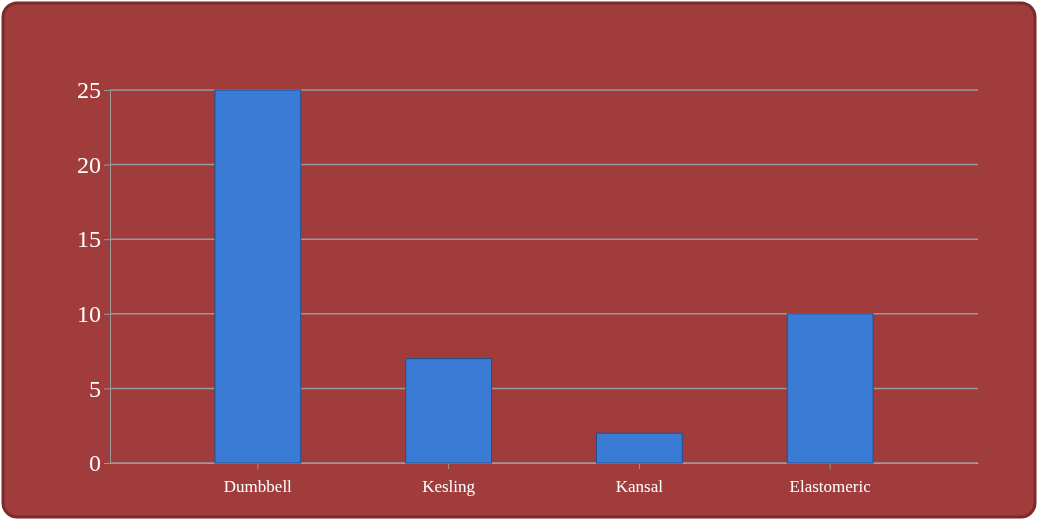 The image size is (1038, 520). I want to click on y-tick-label: 10, so click(89, 313).